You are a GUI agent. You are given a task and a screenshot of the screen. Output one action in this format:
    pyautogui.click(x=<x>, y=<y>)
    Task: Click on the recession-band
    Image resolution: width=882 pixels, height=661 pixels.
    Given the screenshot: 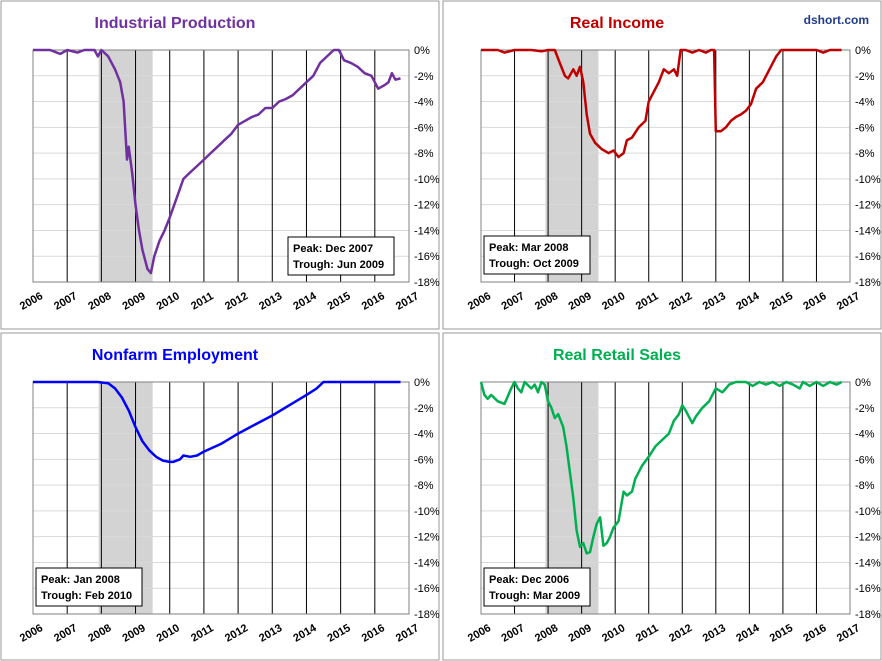 What is the action you would take?
    pyautogui.click(x=125, y=166)
    